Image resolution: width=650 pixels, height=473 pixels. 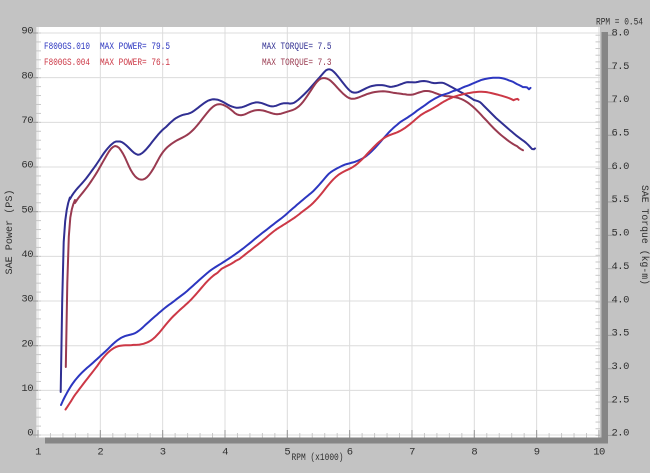 What do you see at coordinates (621, 267) in the screenshot?
I see `svg-text: 4.5` at bounding box center [621, 267].